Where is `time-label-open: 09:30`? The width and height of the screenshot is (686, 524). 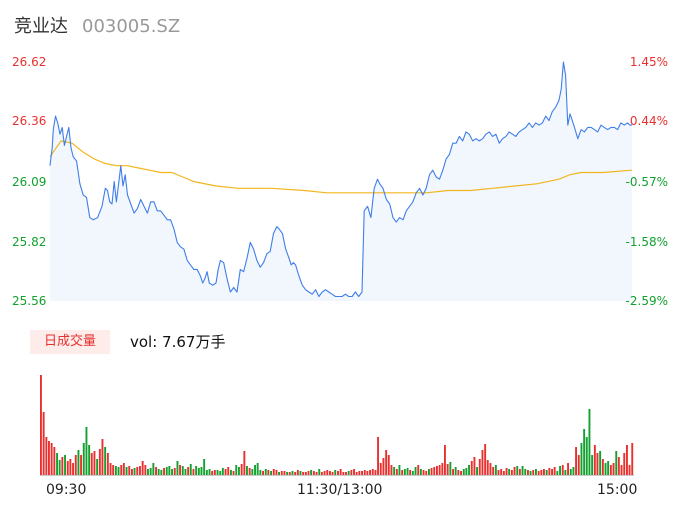 time-label-open: 09:30 is located at coordinates (66, 490).